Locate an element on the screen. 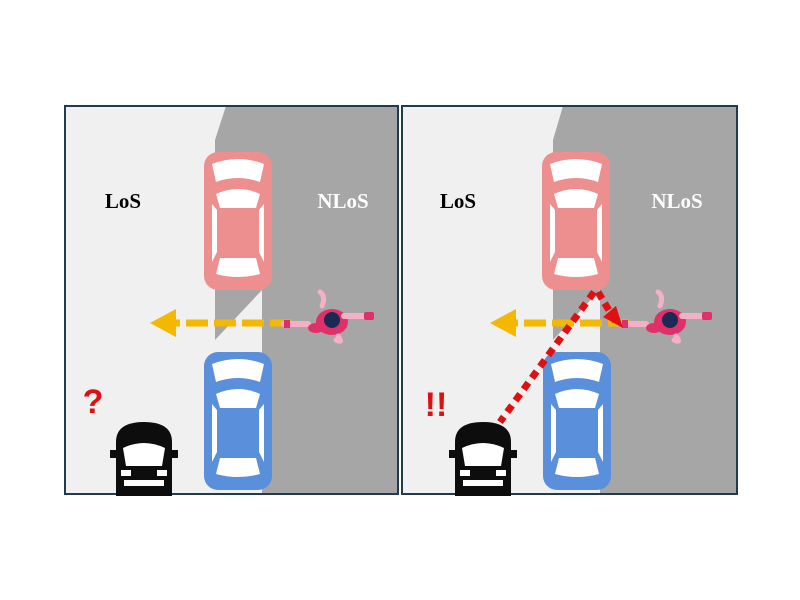 The height and width of the screenshot is (600, 800). reflection-path is located at coordinates (560, 357).